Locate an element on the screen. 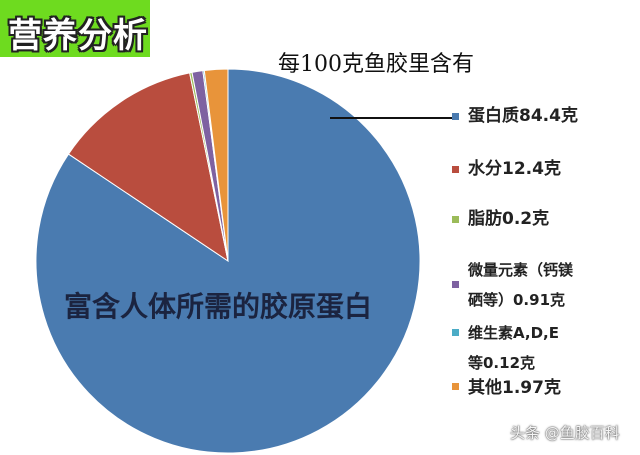  legend-item-other: 其他1.97克 is located at coordinates (506, 388).